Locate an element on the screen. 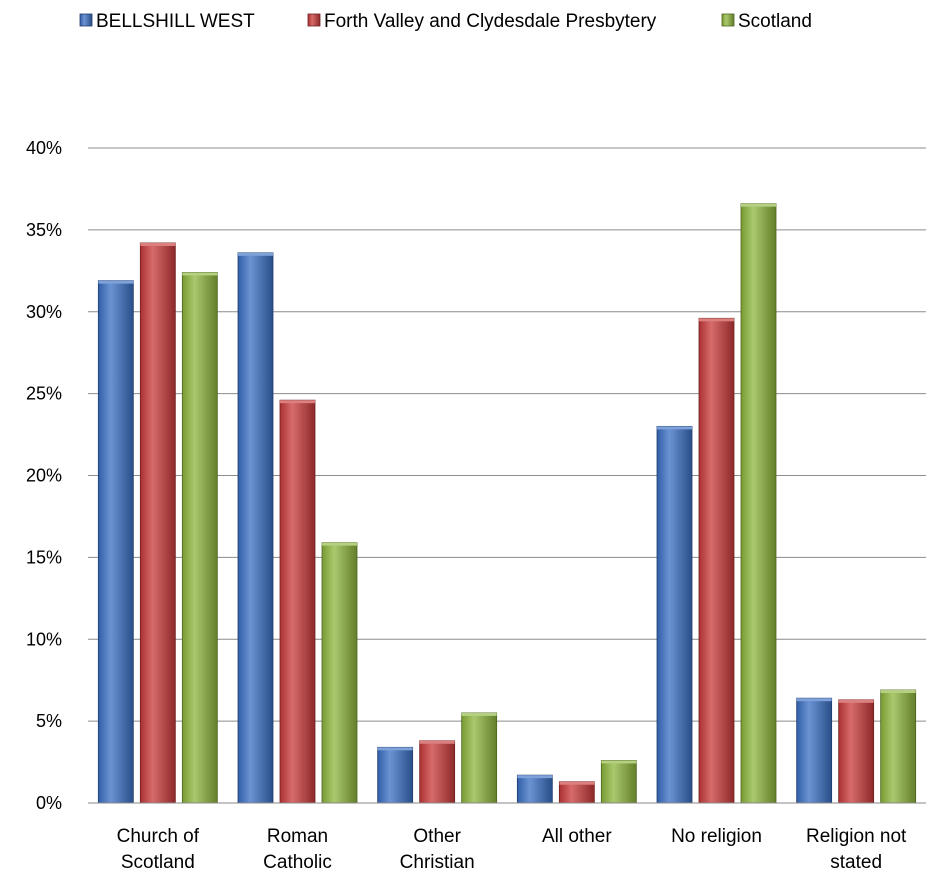 Image resolution: width=930 pixels, height=877 pixels. y-tick-label: 20% is located at coordinates (44, 476).